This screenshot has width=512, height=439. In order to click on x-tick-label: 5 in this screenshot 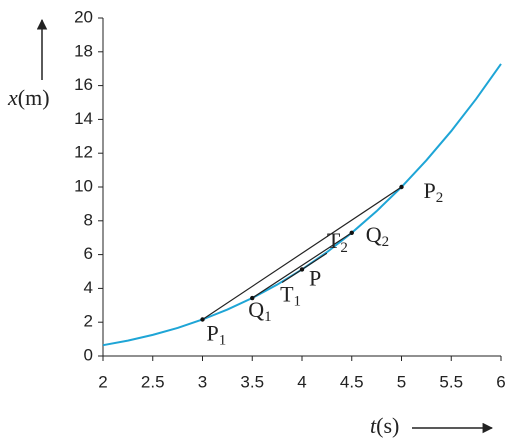, I will do `click(401, 381)`.